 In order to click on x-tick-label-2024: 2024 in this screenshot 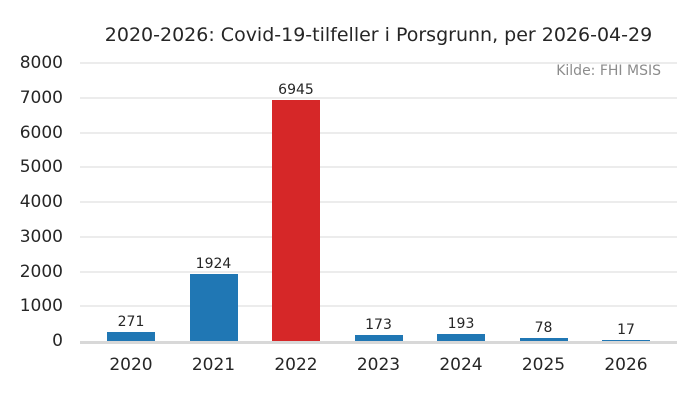, I will do `click(461, 365)`.